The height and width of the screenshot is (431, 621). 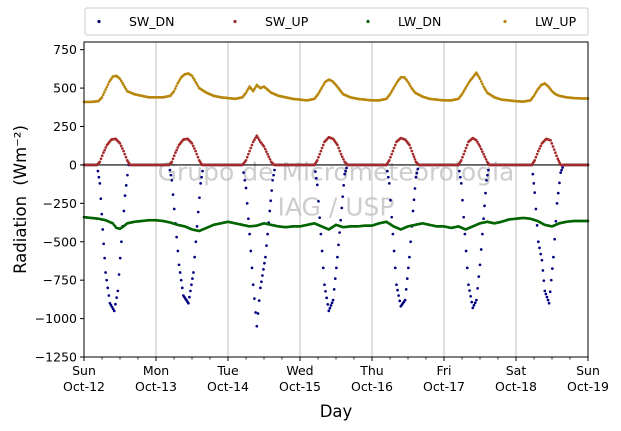 What do you see at coordinates (84, 386) in the screenshot?
I see `x-tick-date-0: Oct-12` at bounding box center [84, 386].